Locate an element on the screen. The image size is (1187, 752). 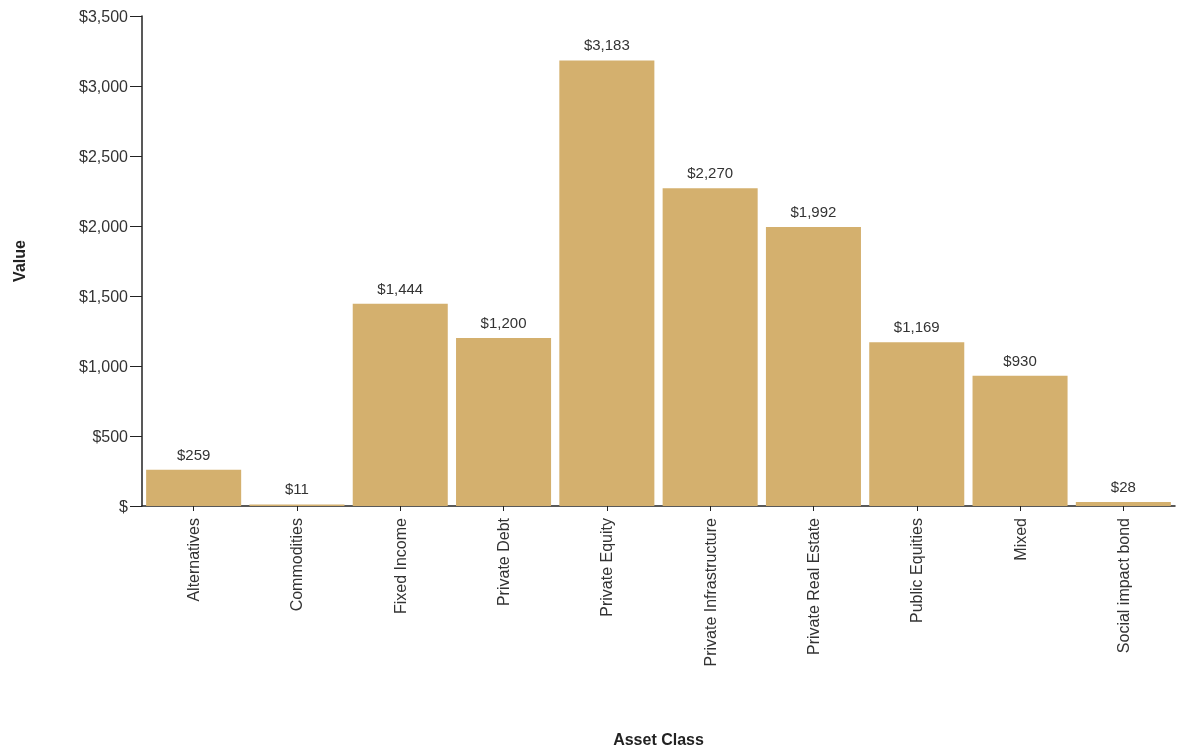
data-label: $259 is located at coordinates (193, 454).